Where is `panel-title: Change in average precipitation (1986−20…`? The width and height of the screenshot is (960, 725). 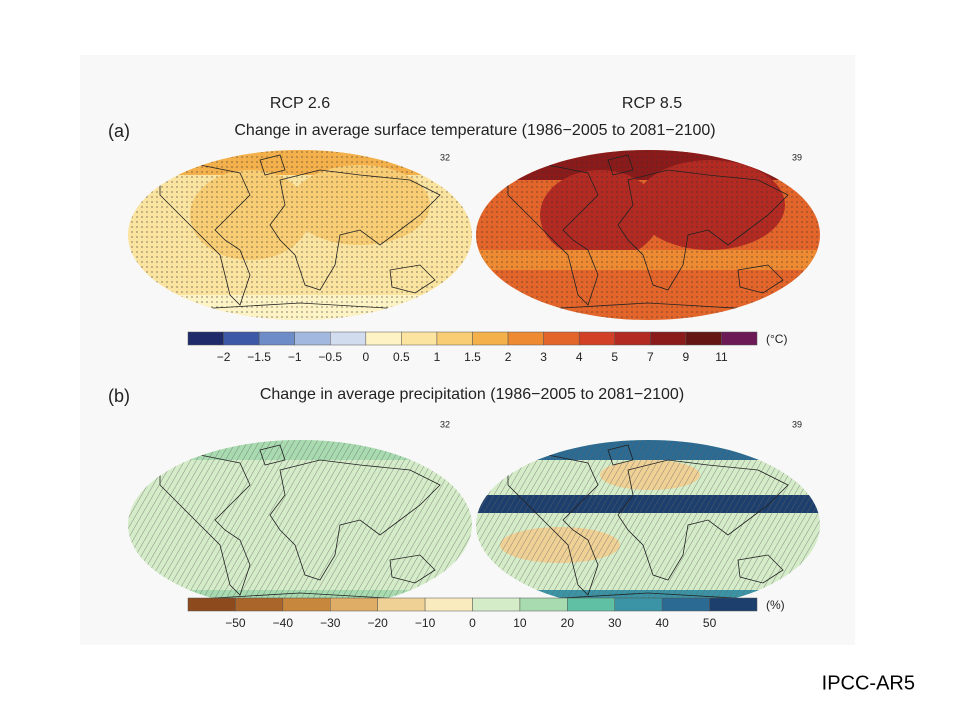 panel-title: Change in average precipitation (1986−20… is located at coordinates (472, 394).